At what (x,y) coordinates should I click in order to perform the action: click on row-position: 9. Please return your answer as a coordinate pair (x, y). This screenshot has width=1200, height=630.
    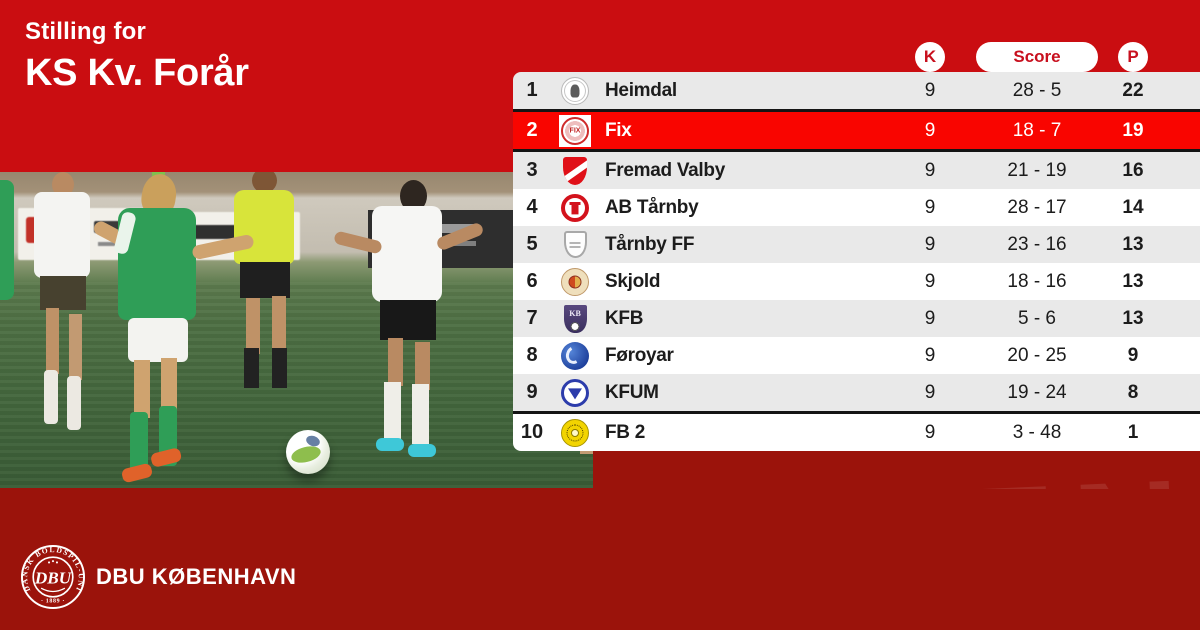
    Looking at the image, I should click on (532, 392).